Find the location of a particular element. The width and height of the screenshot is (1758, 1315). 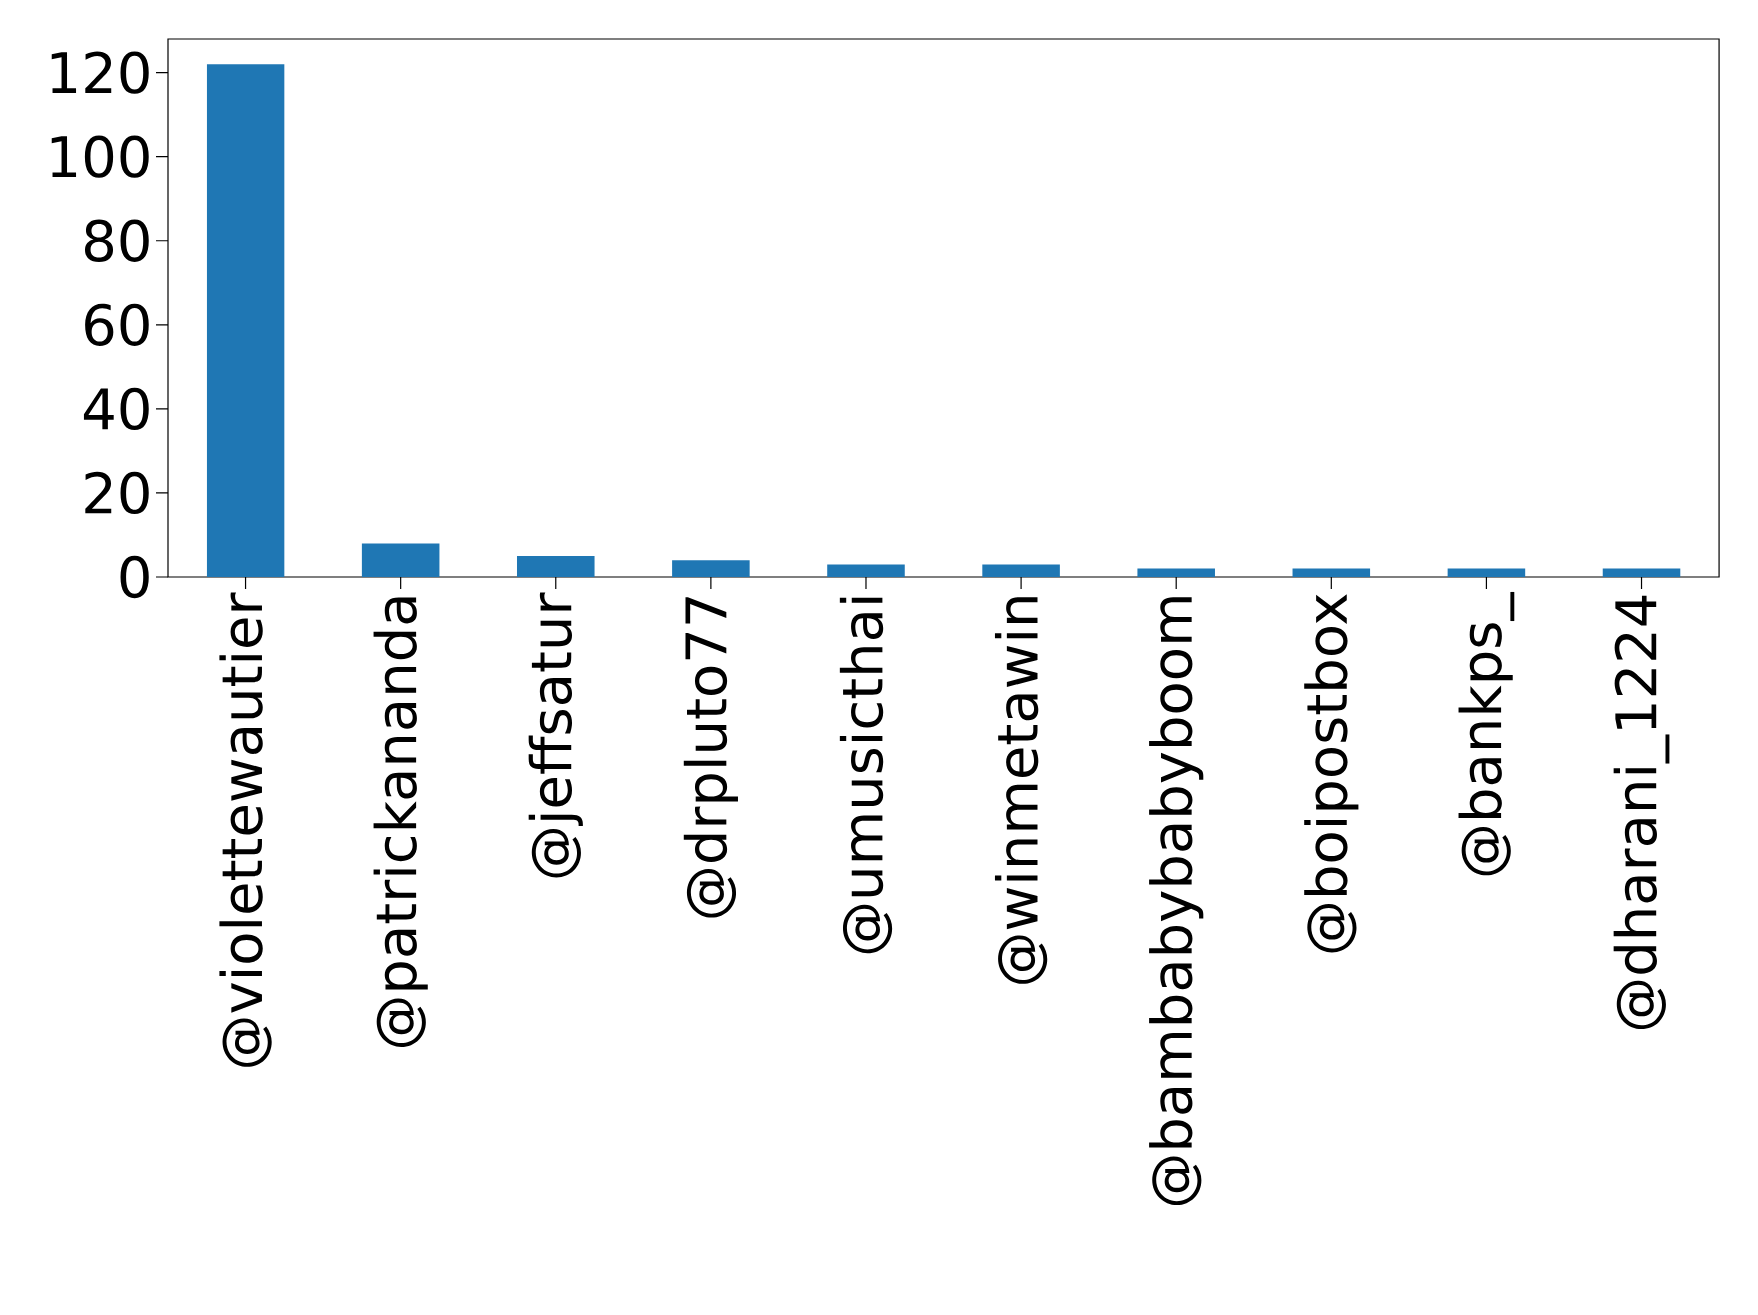

x-tick-label: @jeffsatur is located at coordinates (555, 735).